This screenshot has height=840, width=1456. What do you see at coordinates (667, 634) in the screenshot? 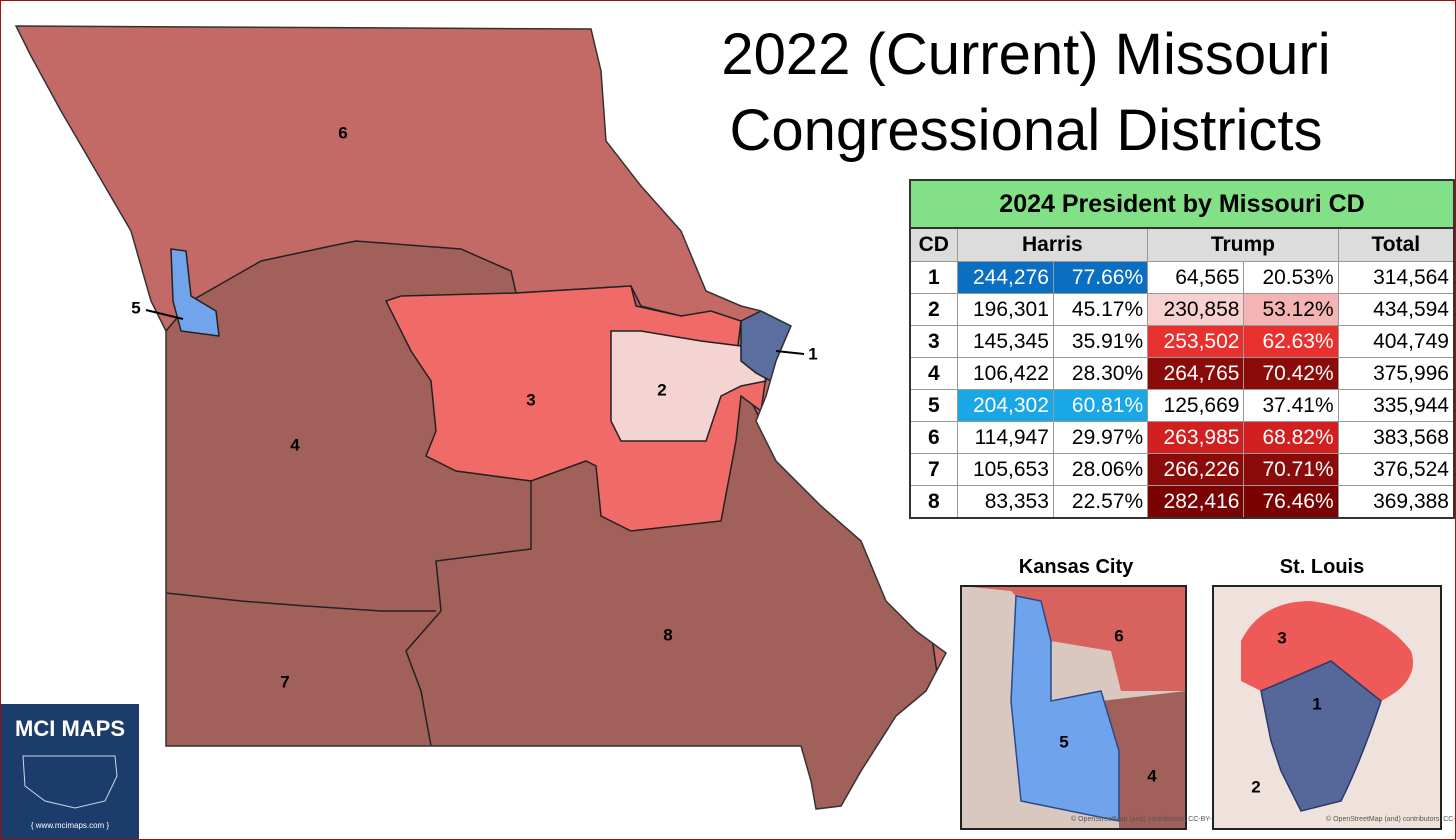
I see `district-label: 8` at bounding box center [667, 634].